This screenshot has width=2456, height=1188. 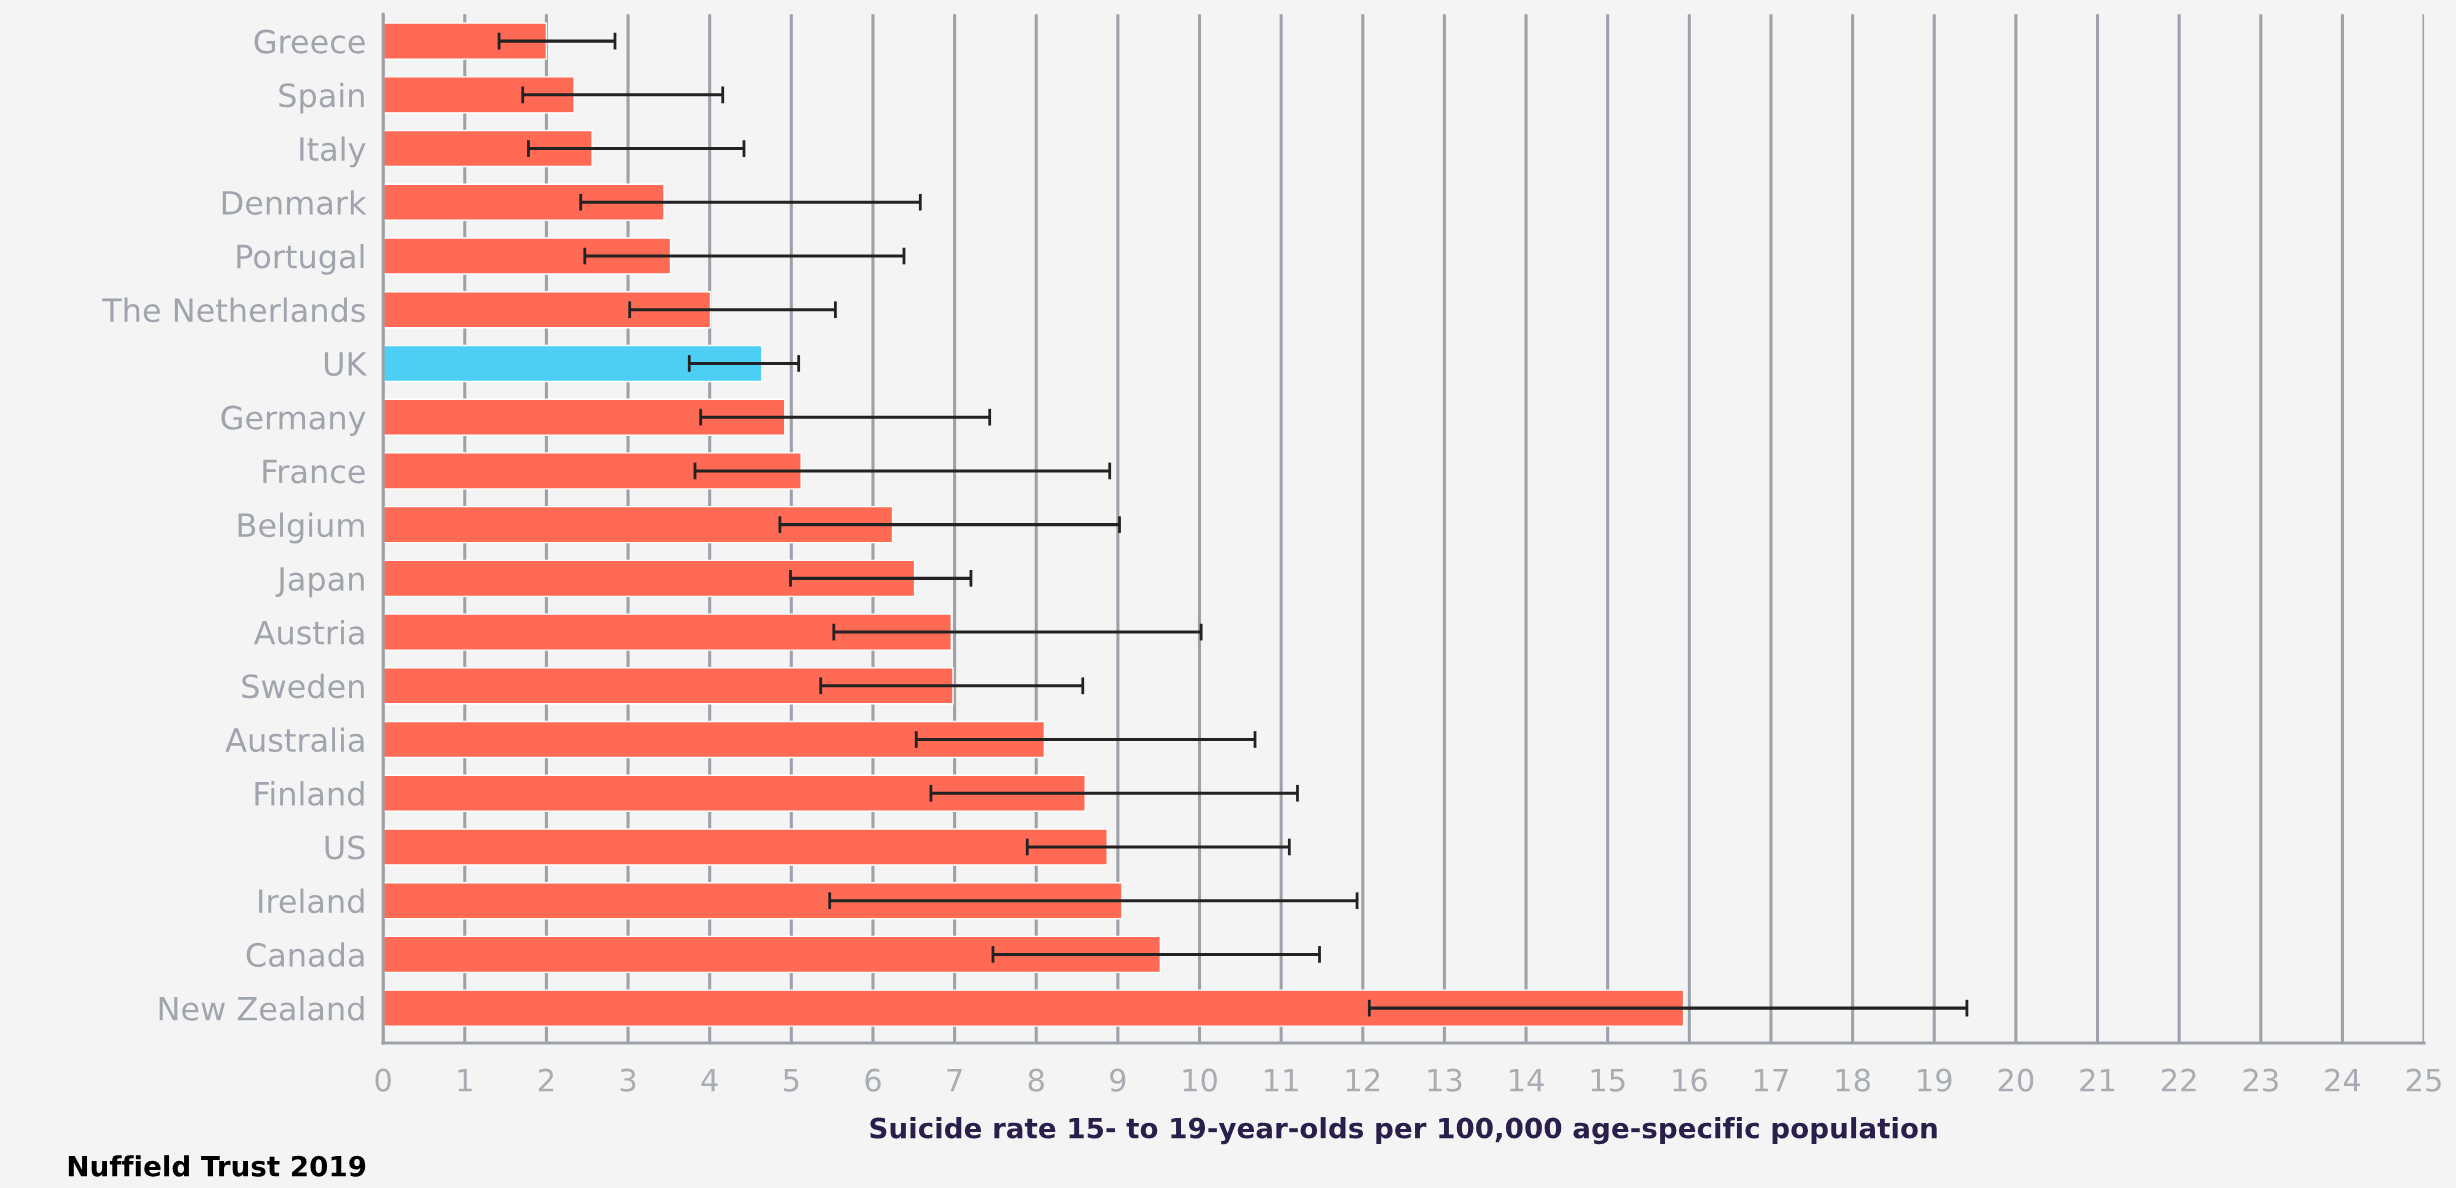 I want to click on x-tick-label: 15, so click(x=1608, y=1080).